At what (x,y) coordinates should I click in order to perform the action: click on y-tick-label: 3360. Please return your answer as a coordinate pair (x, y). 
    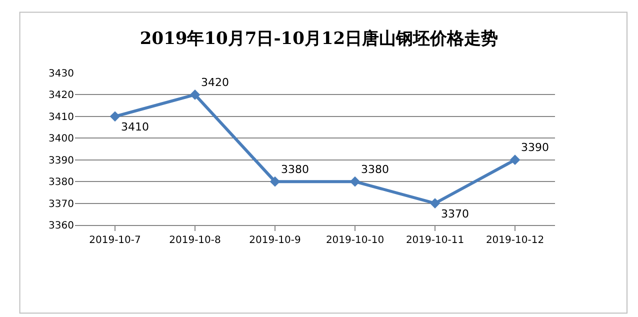
    Looking at the image, I should click on (61, 226).